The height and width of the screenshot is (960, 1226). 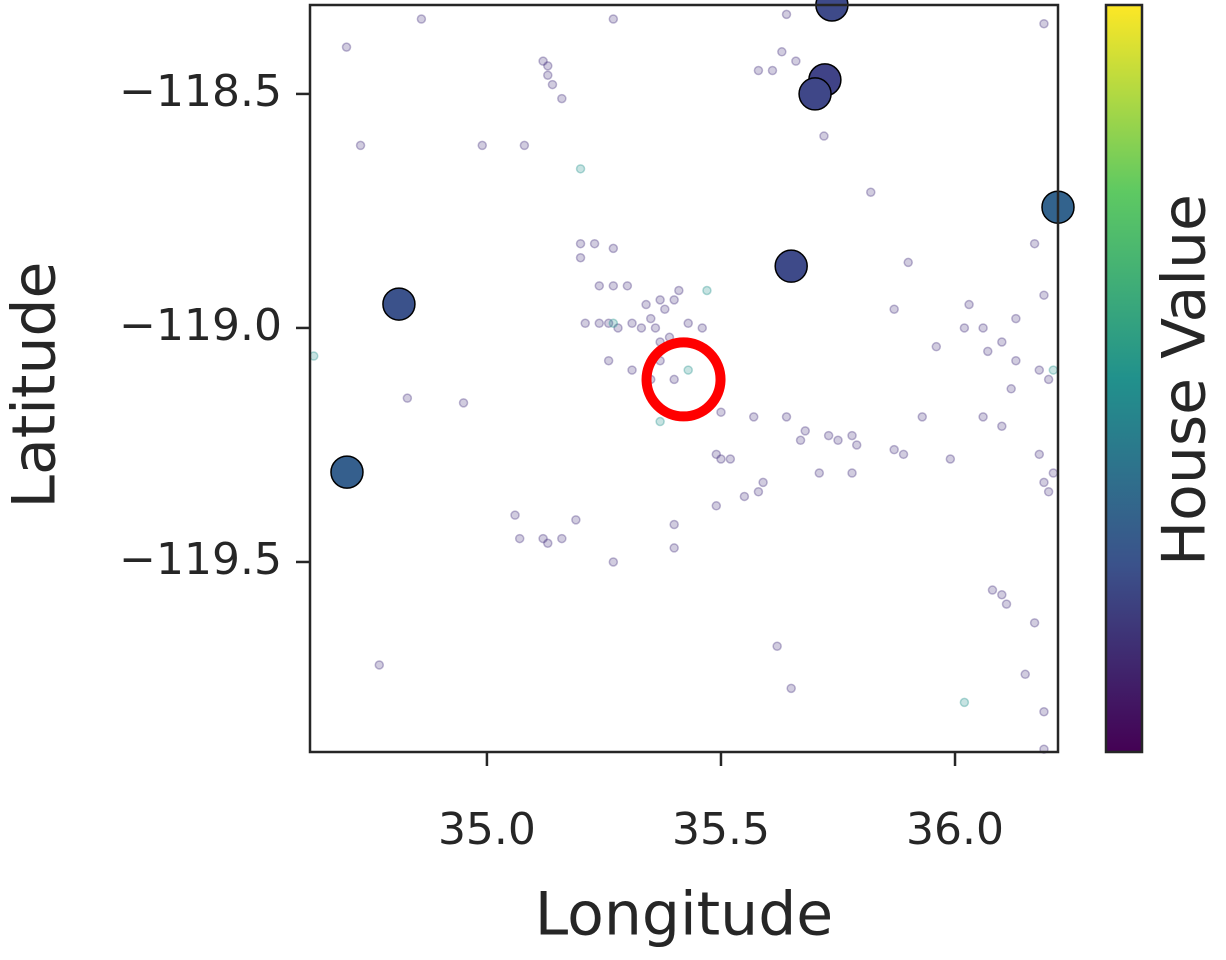 I want to click on y-axis-label: Latitude, so click(x=35, y=385).